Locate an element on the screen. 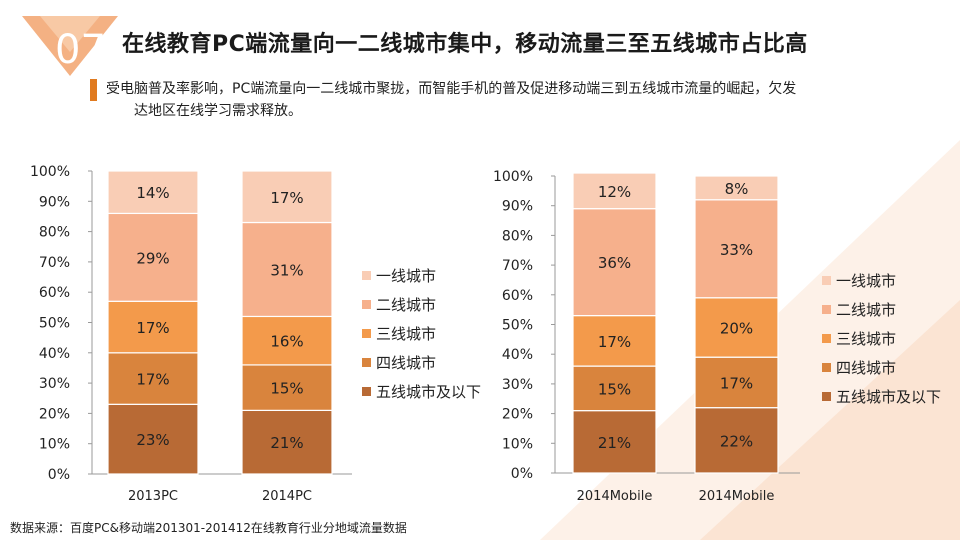  section-number: 07 is located at coordinates (80, 50).